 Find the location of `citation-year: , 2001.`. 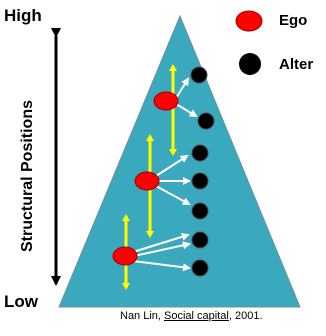

citation-year: , 2001. is located at coordinates (245, 316).